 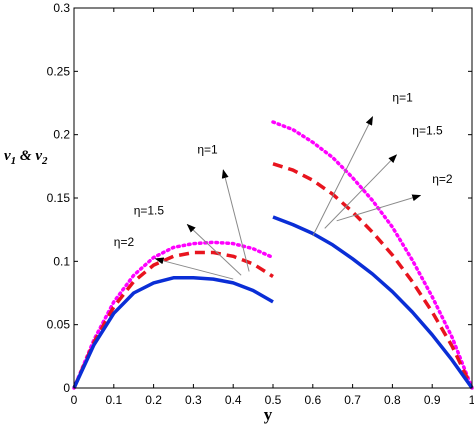 I want to click on x-tick-label-1: 0.1, so click(x=113, y=400).